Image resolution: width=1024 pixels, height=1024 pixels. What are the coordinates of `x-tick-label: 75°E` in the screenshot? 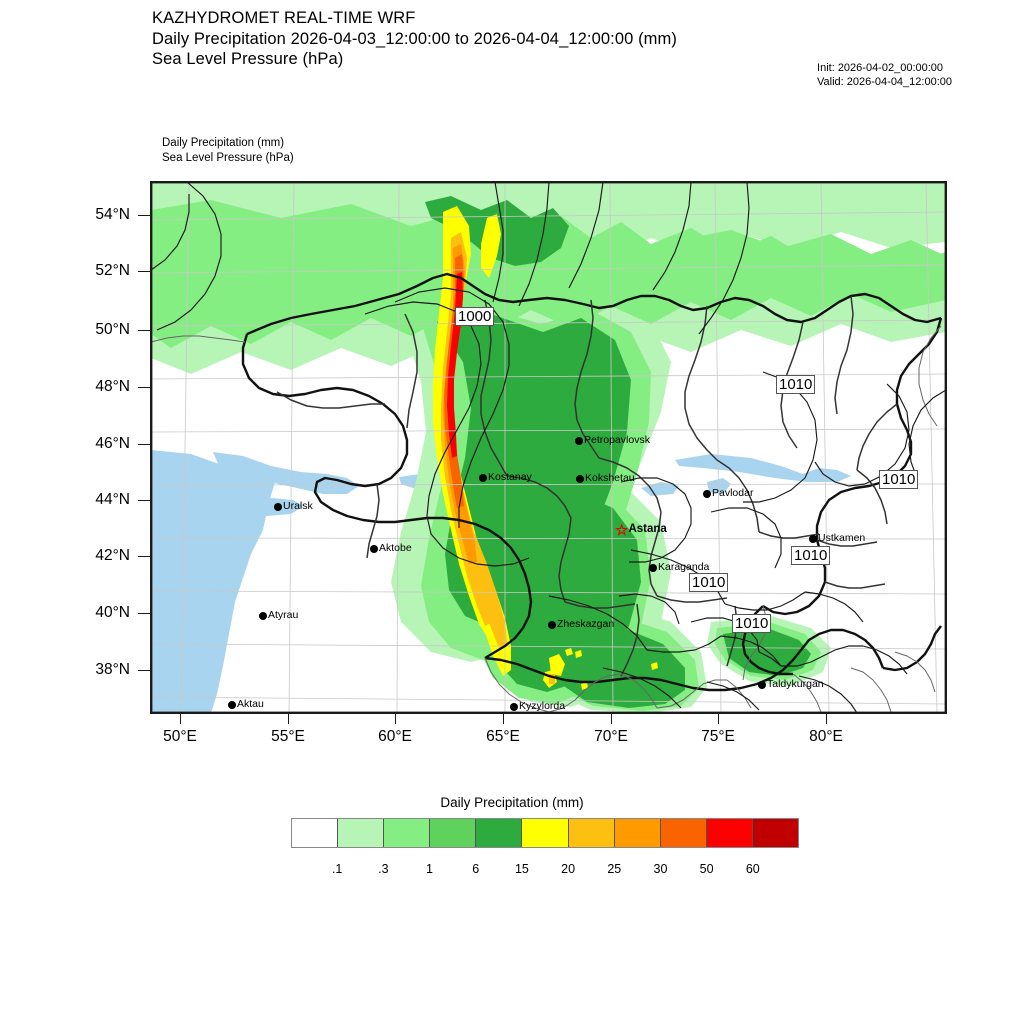 It's located at (718, 736).